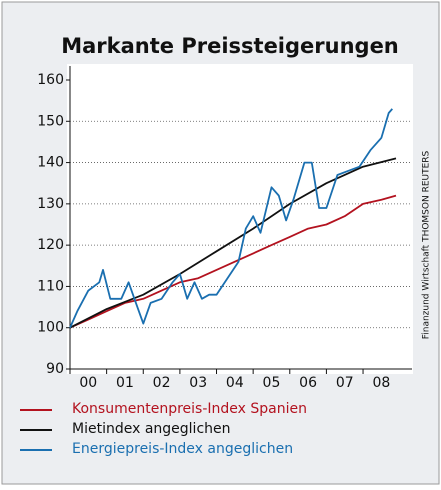  What do you see at coordinates (50, 80) in the screenshot?
I see `y-tick-label: 160` at bounding box center [50, 80].